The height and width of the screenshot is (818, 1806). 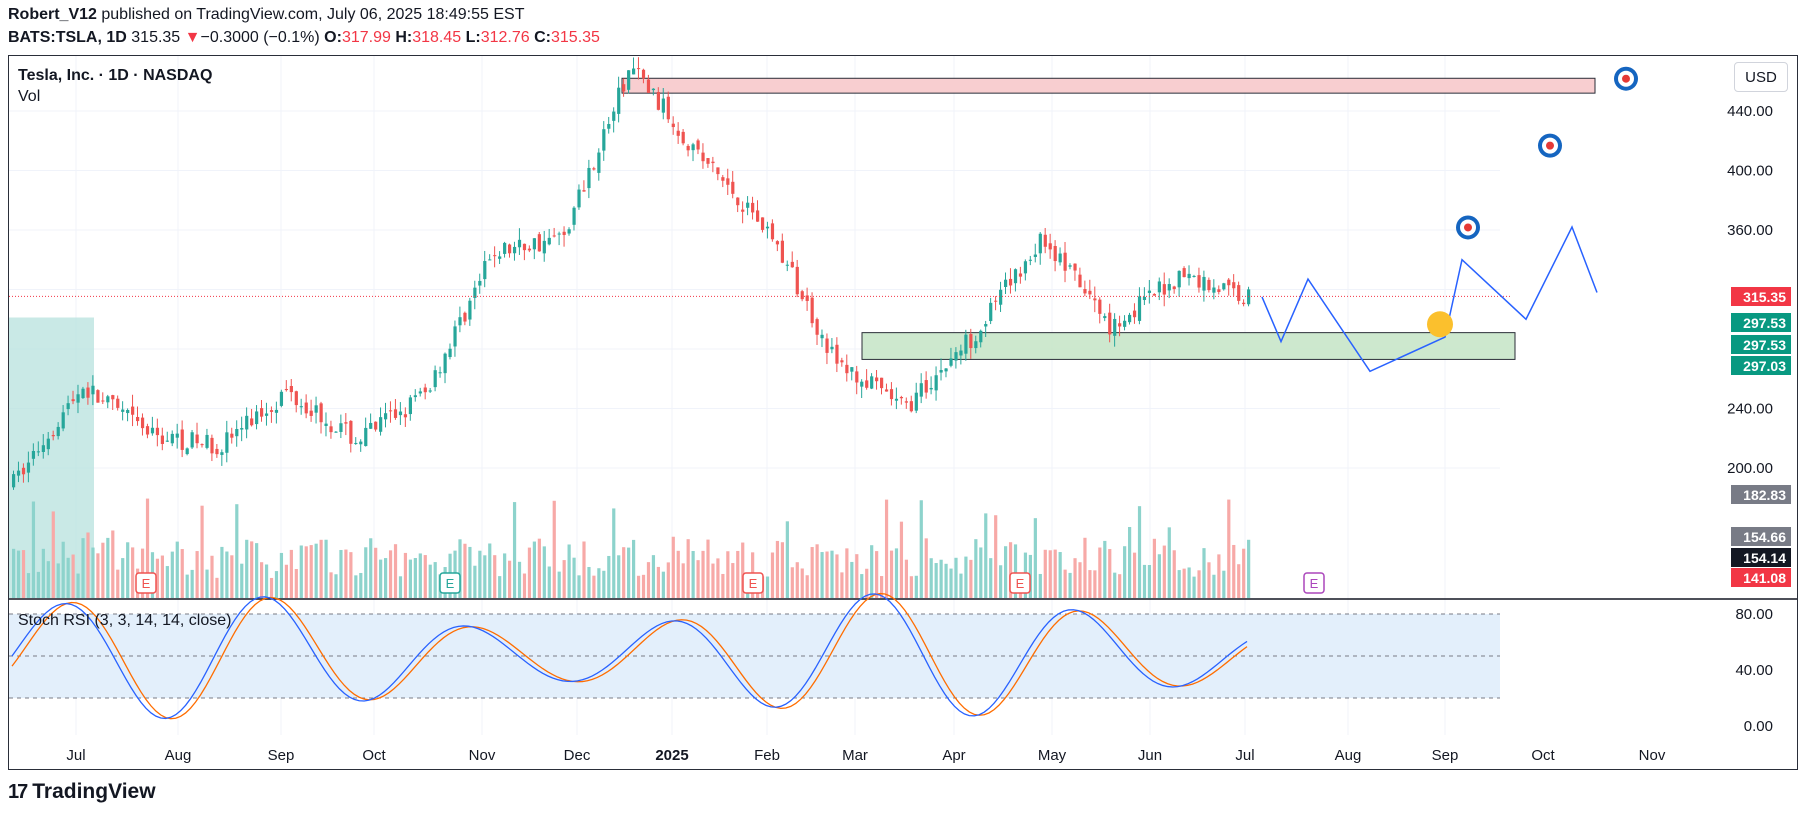 What do you see at coordinates (125, 620) in the screenshot?
I see `stoch-rsi-legend: Stoch RSI (3, 3, 14, 14, close)` at bounding box center [125, 620].